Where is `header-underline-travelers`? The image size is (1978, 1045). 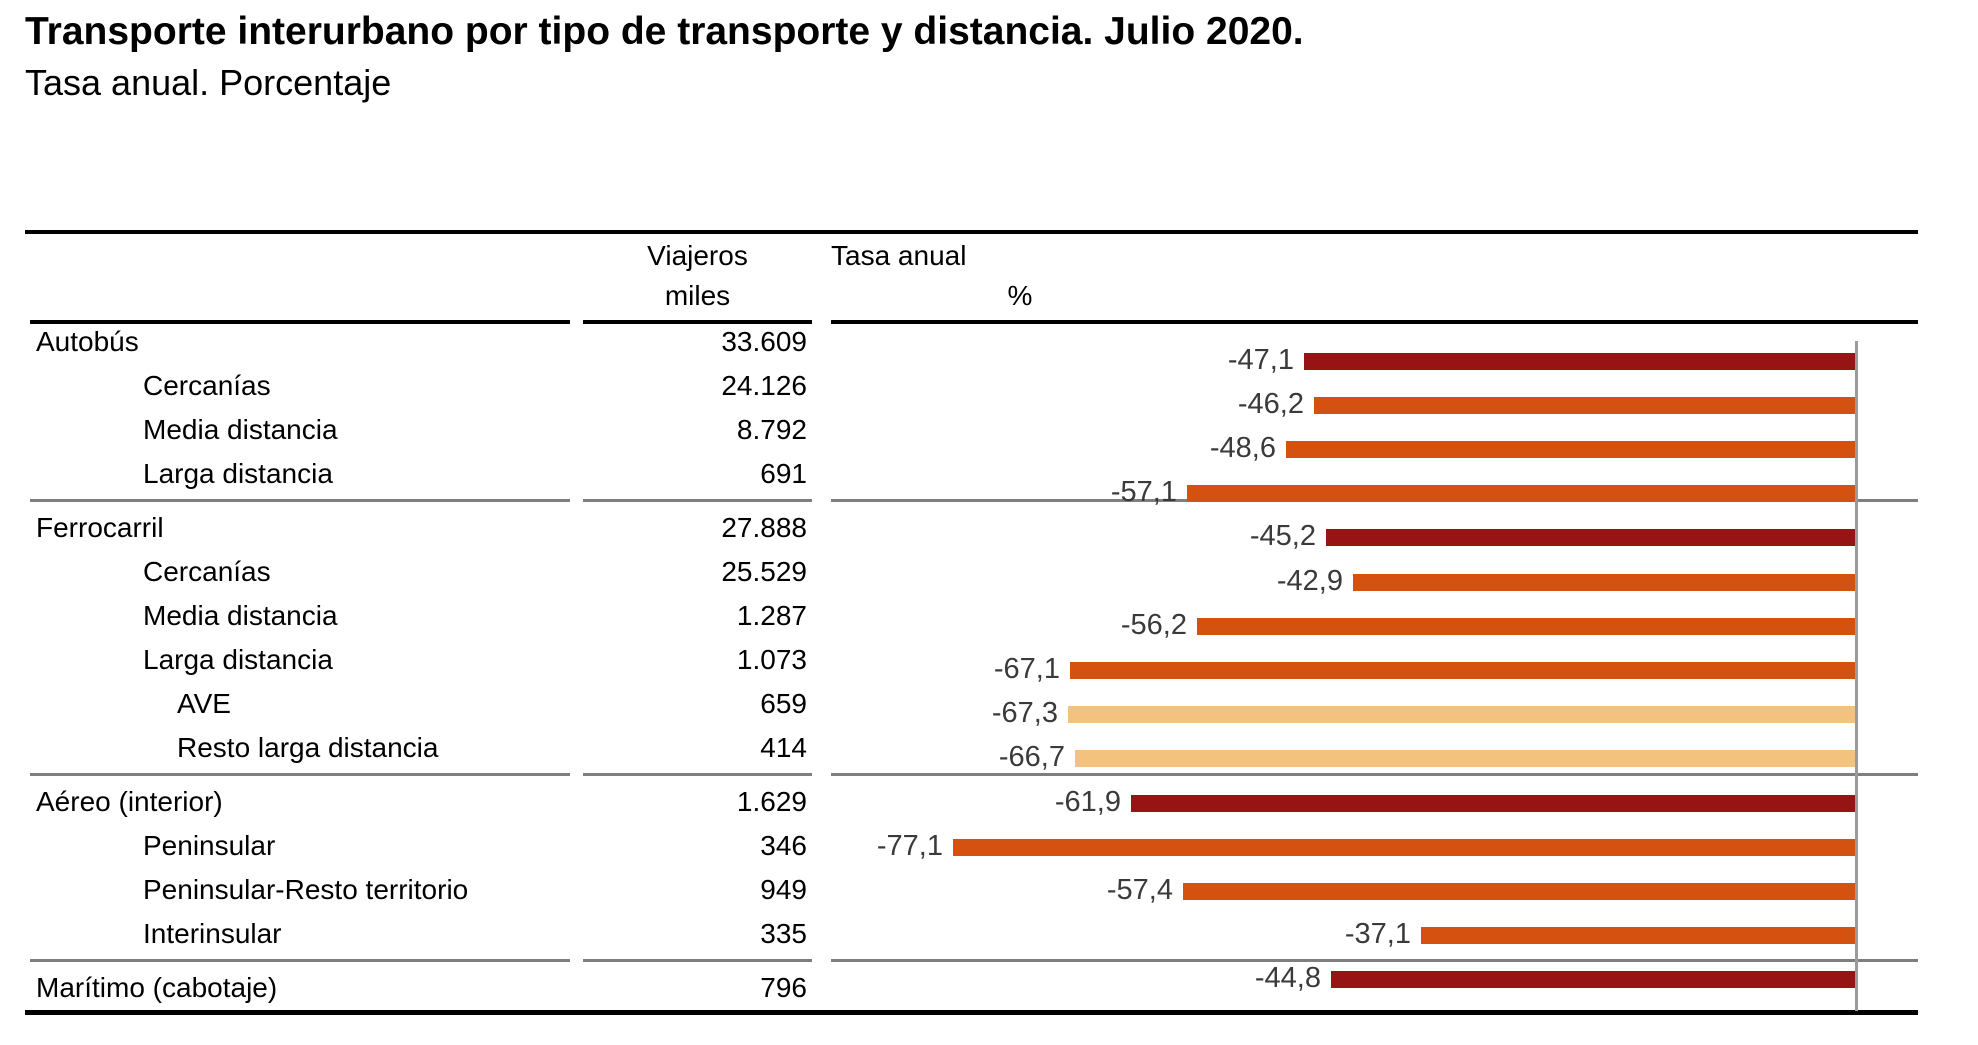
header-underline-travelers is located at coordinates (697, 322).